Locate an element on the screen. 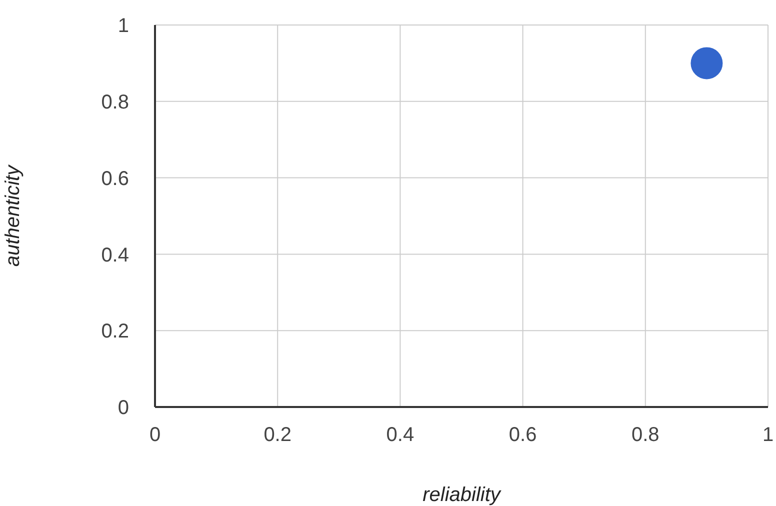 This screenshot has width=776, height=506. x-tick-label: 1 is located at coordinates (768, 435).